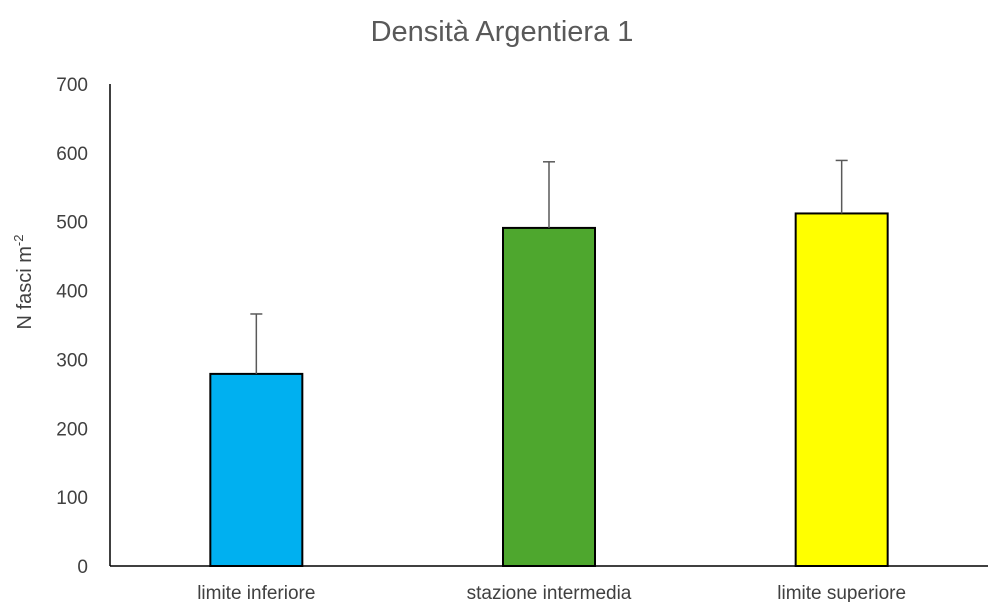  I want to click on y-tick-label-700: 700, so click(72, 85).